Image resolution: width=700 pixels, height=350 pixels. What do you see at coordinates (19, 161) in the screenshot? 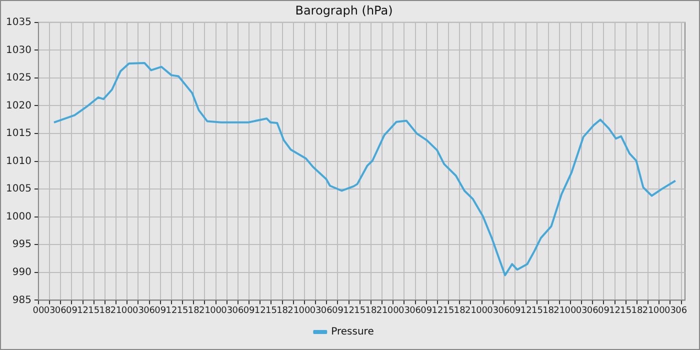
I see `y-tick-label: 1010` at bounding box center [19, 161].